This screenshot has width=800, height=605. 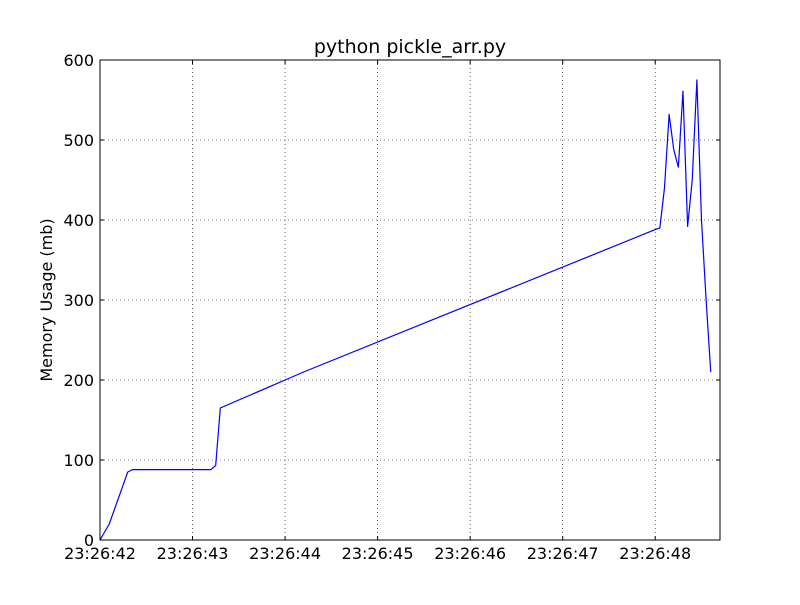 I want to click on x-tick-label: 23:26:48, so click(x=655, y=553).